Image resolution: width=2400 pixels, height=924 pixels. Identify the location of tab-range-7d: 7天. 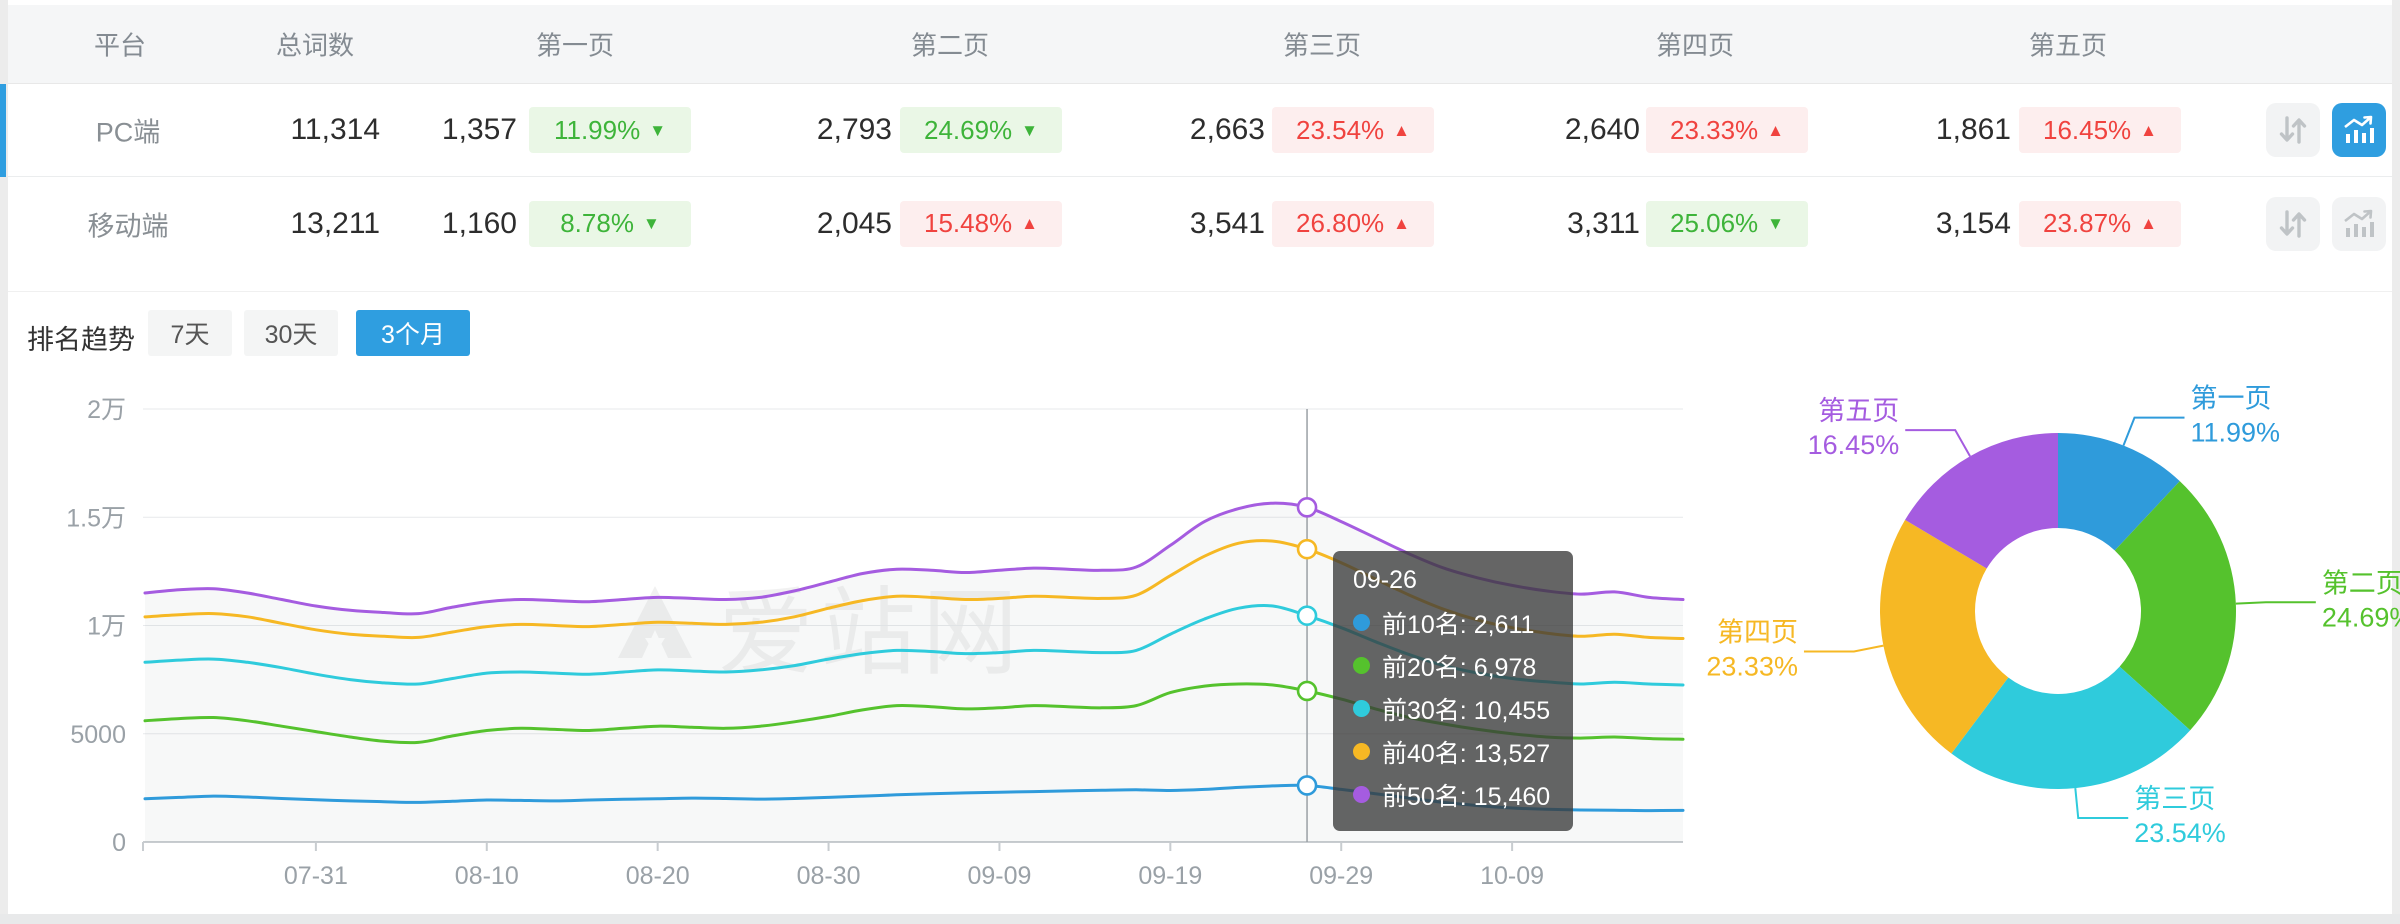
(190, 333).